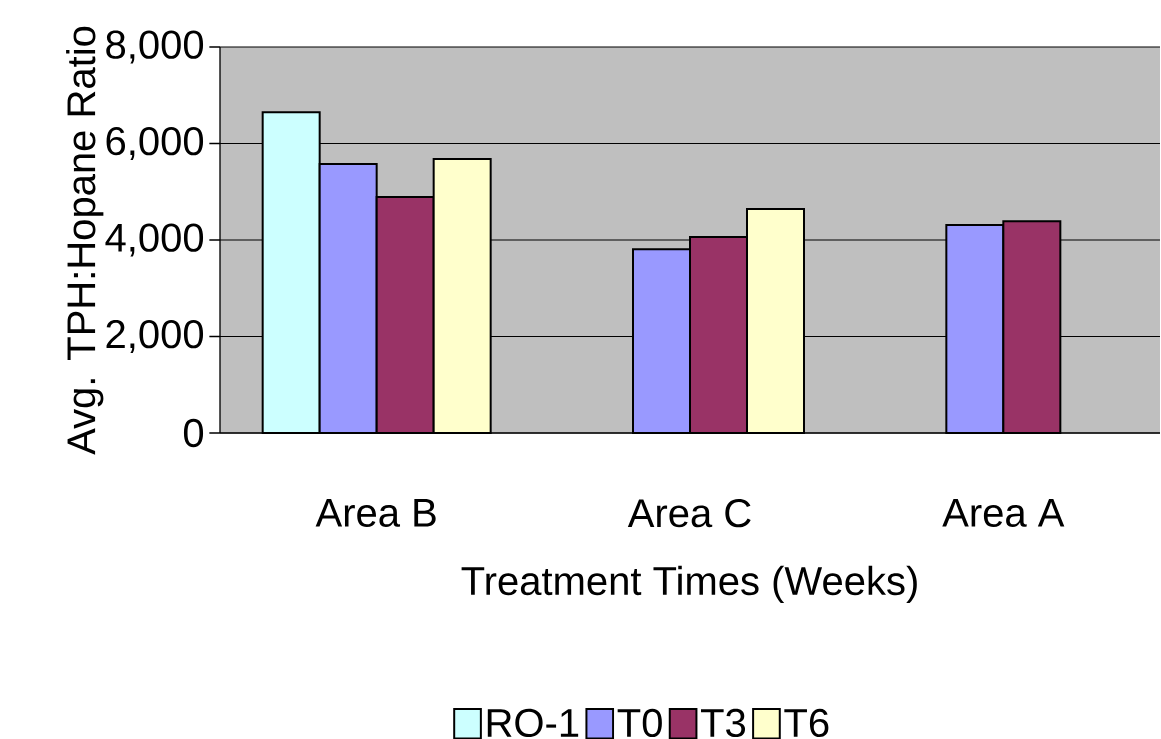 The height and width of the screenshot is (739, 1161). What do you see at coordinates (155, 47) in the screenshot?
I see `y-tick-label: 8,000` at bounding box center [155, 47].